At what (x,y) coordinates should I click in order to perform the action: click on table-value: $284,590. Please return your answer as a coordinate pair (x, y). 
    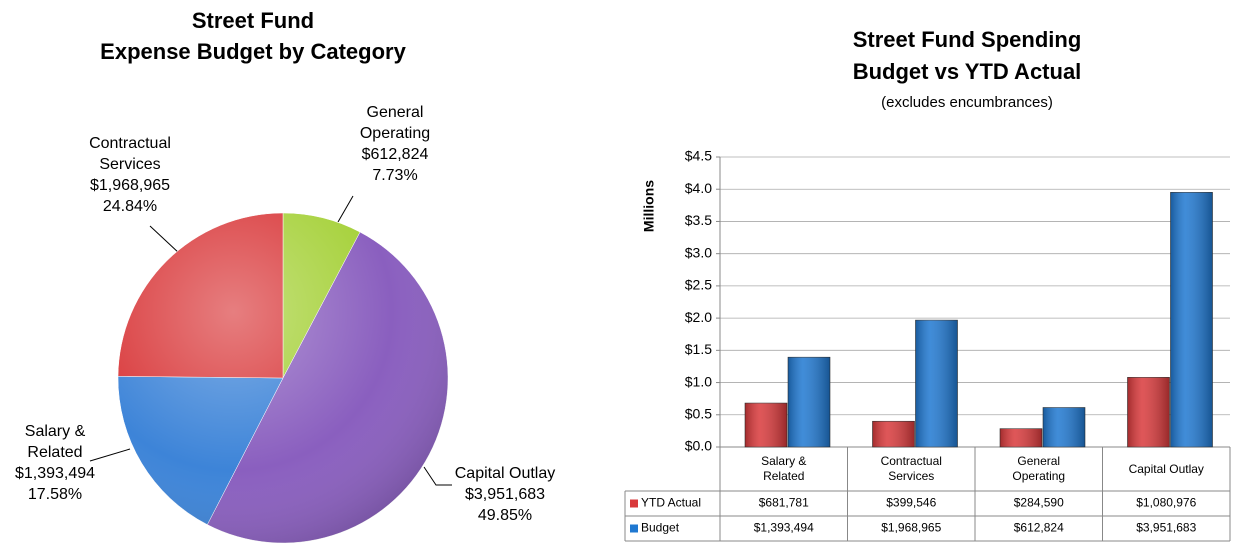
    Looking at the image, I should click on (1039, 503).